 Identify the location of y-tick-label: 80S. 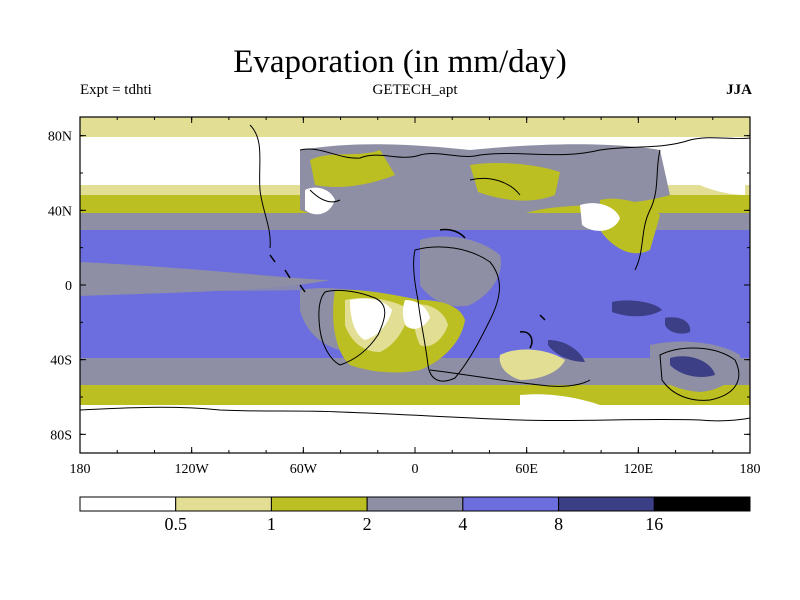
(61, 435).